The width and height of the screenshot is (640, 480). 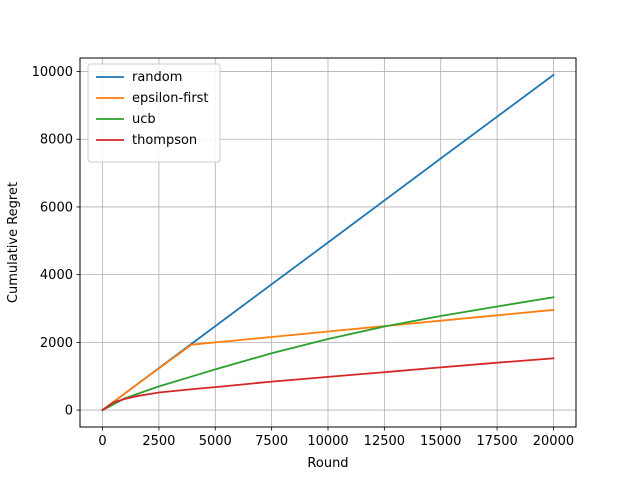 What do you see at coordinates (157, 77) in the screenshot?
I see `legend-label-random: random` at bounding box center [157, 77].